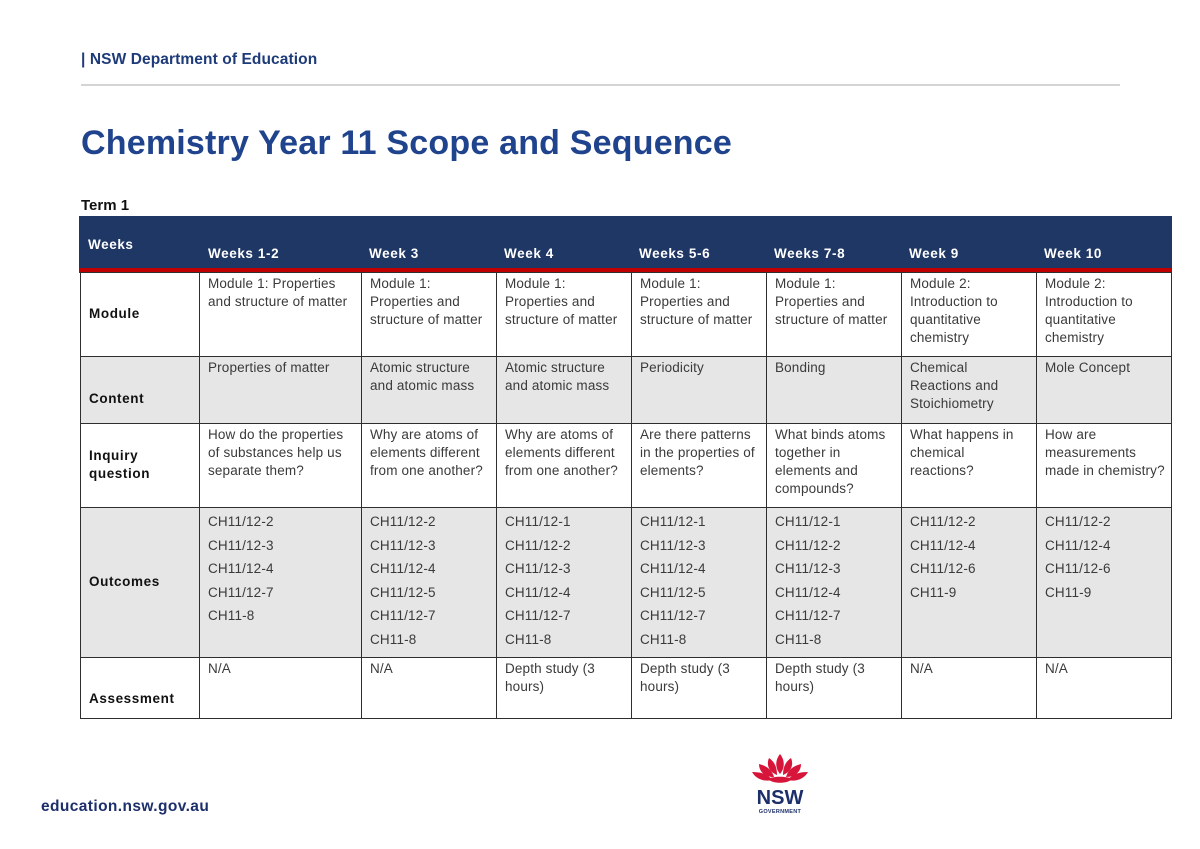  What do you see at coordinates (780, 812) in the screenshot?
I see `svg-text: GOVERNMENT` at bounding box center [780, 812].